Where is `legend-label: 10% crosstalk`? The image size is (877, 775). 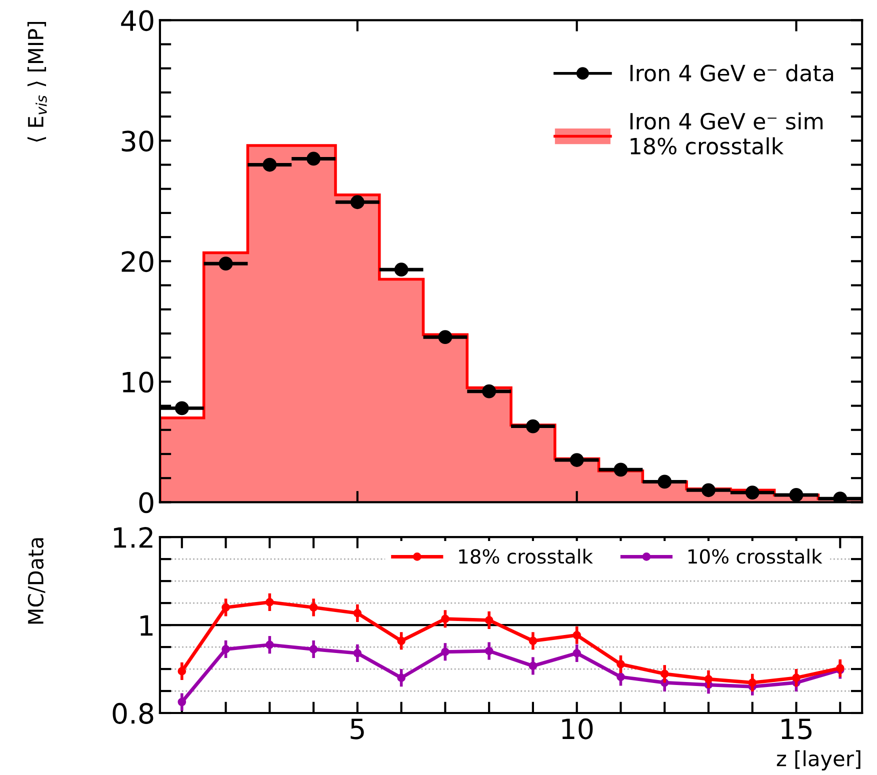 legend-label: 10% crosstalk is located at coordinates (755, 556).